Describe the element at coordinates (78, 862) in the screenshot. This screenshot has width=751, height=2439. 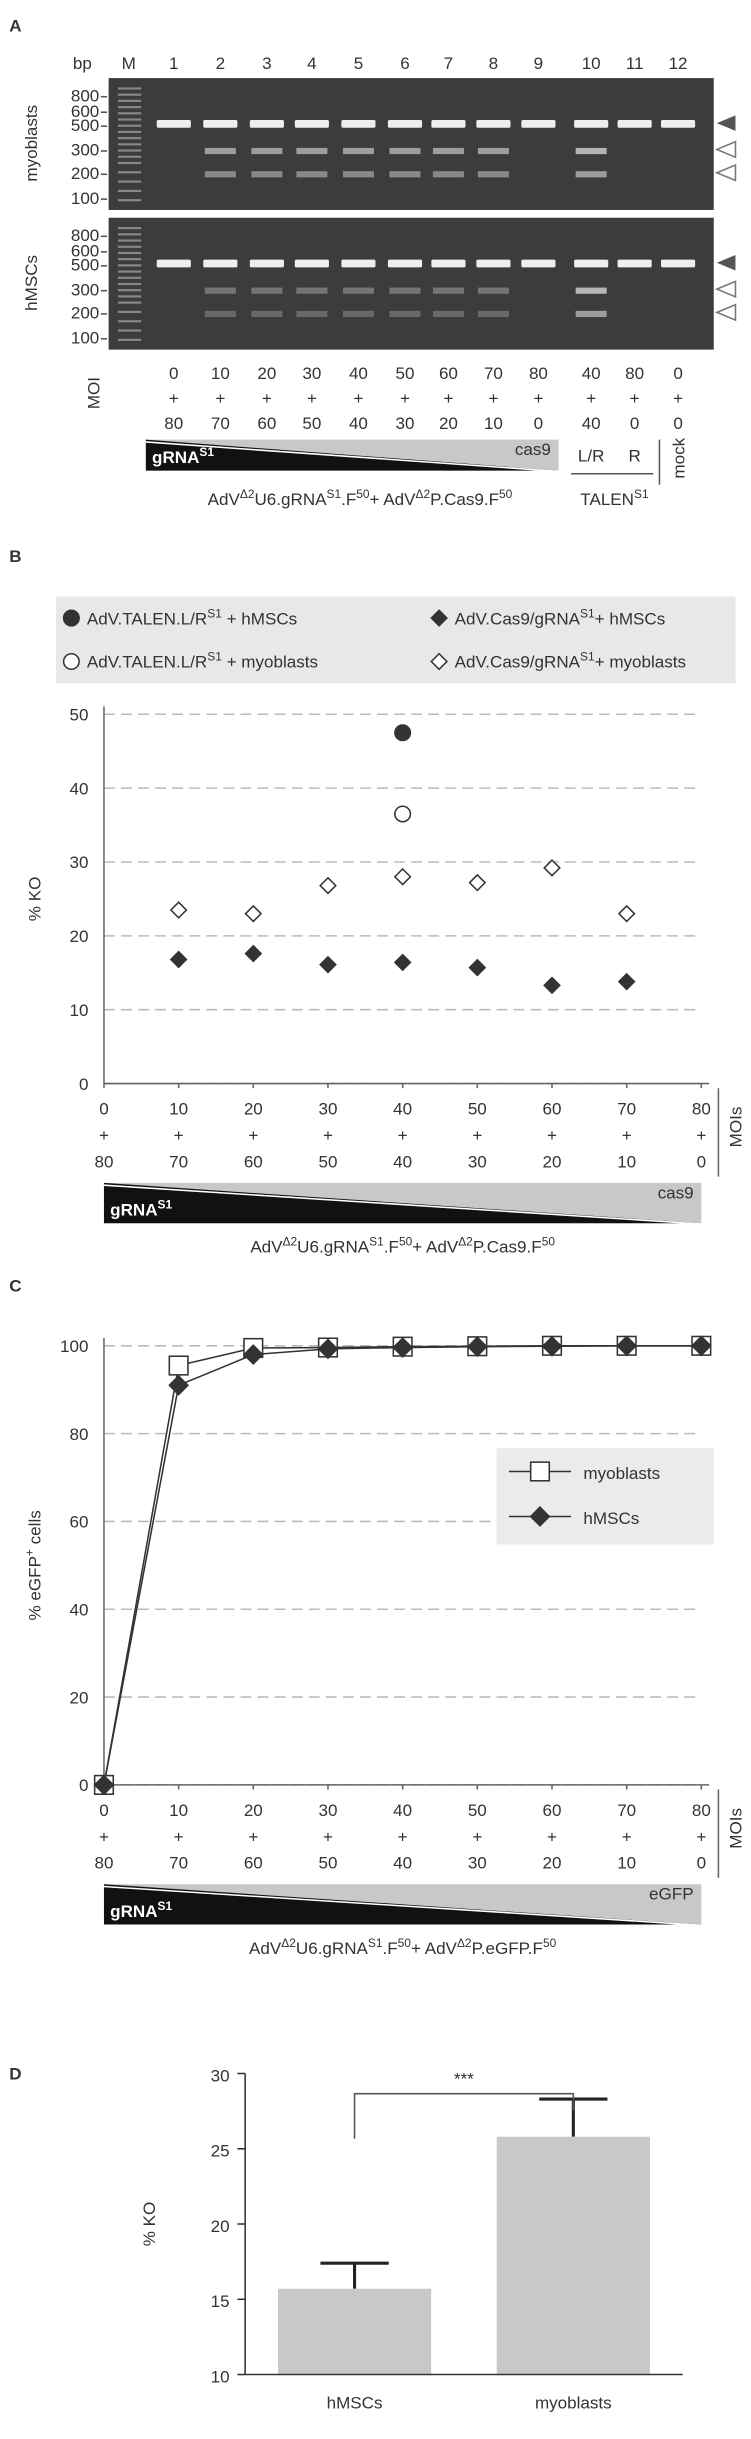
I see `y-tick-label: 30` at that location.